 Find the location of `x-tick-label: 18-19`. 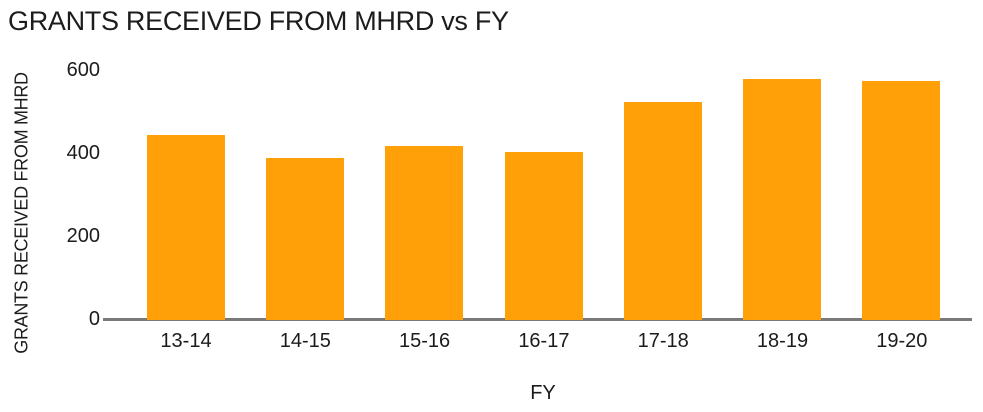

x-tick-label: 18-19 is located at coordinates (782, 341).